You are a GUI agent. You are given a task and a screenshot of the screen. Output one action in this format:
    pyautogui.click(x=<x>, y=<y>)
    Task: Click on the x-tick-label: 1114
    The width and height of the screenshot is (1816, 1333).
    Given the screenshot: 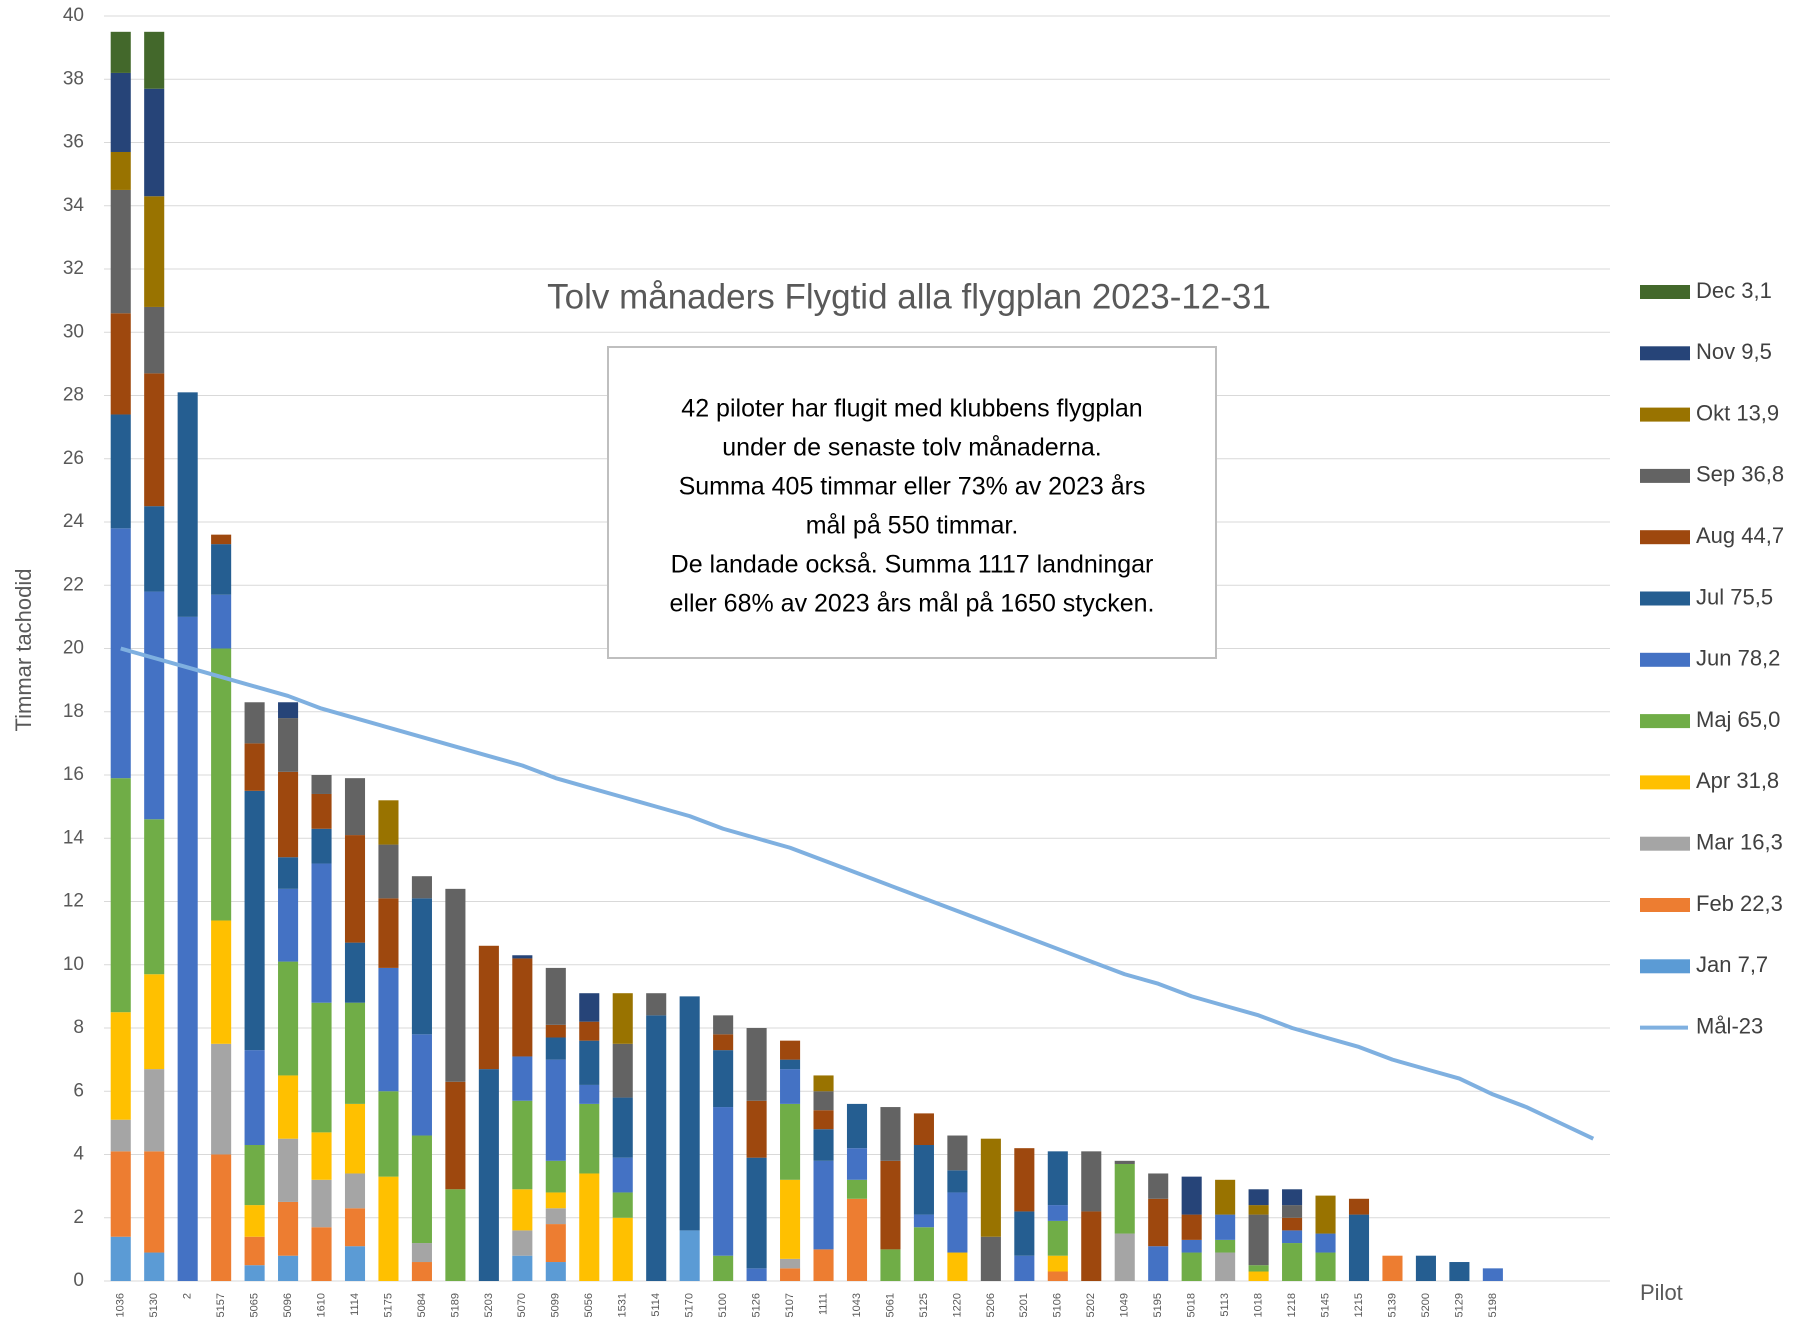 What is the action you would take?
    pyautogui.click(x=355, y=1304)
    